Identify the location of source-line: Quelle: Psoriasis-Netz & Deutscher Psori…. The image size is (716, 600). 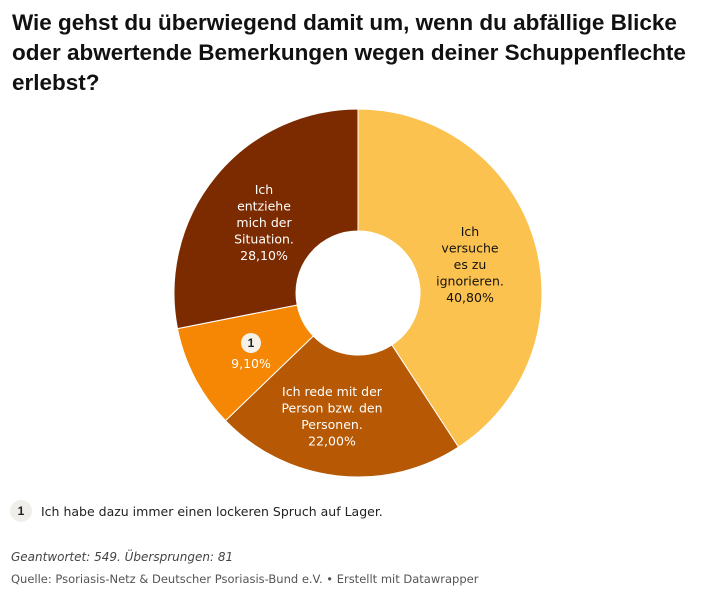
(245, 579).